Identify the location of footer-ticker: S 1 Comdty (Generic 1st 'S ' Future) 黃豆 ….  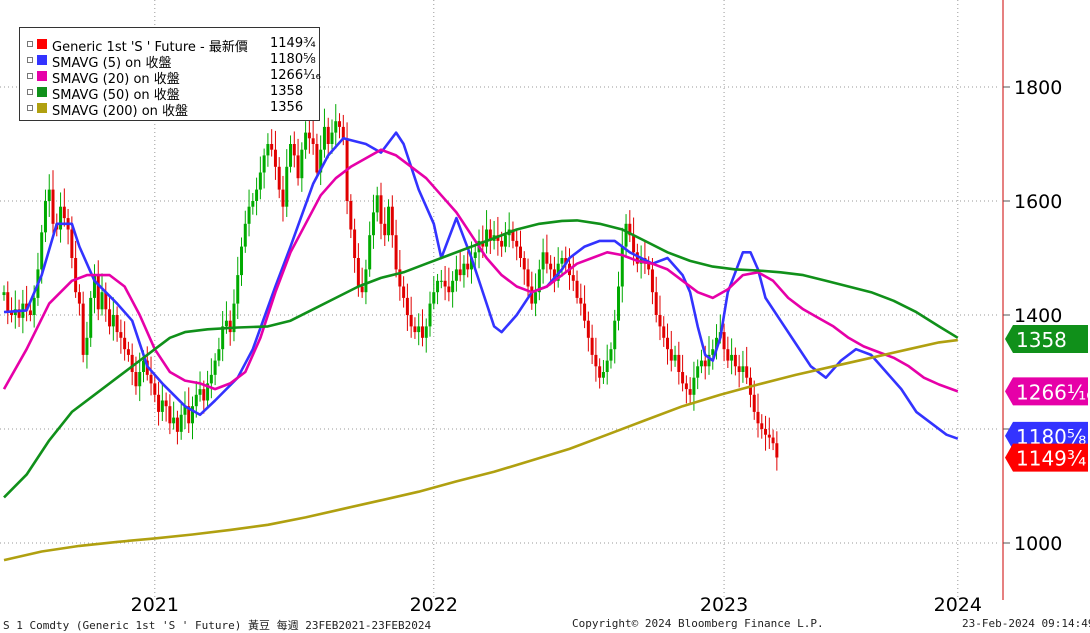
(217, 625).